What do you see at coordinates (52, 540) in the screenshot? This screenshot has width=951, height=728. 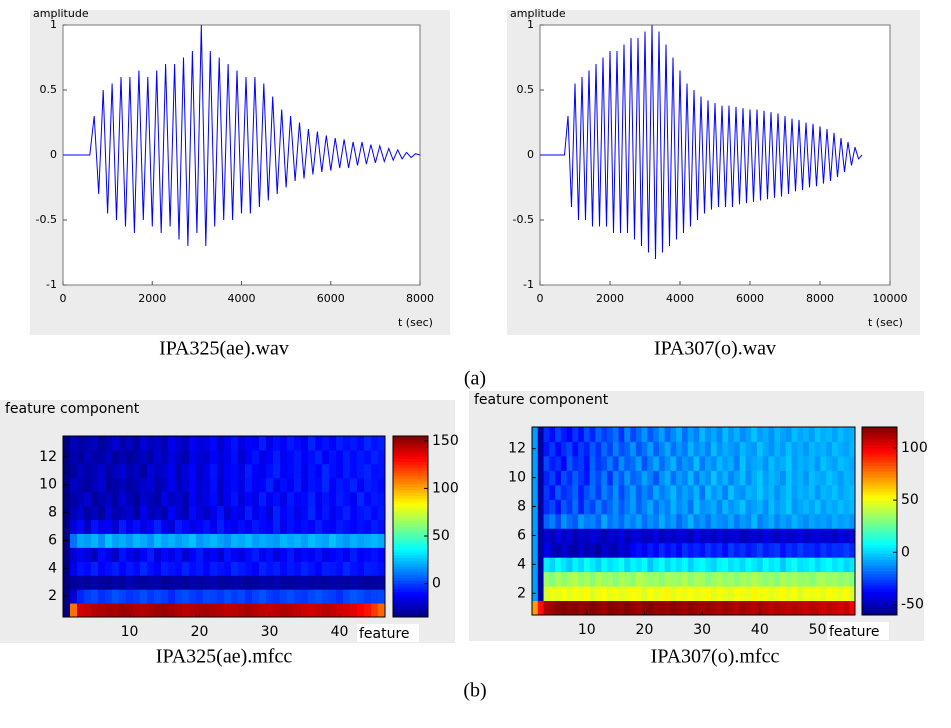 I see `y-tick-label: 6` at bounding box center [52, 540].